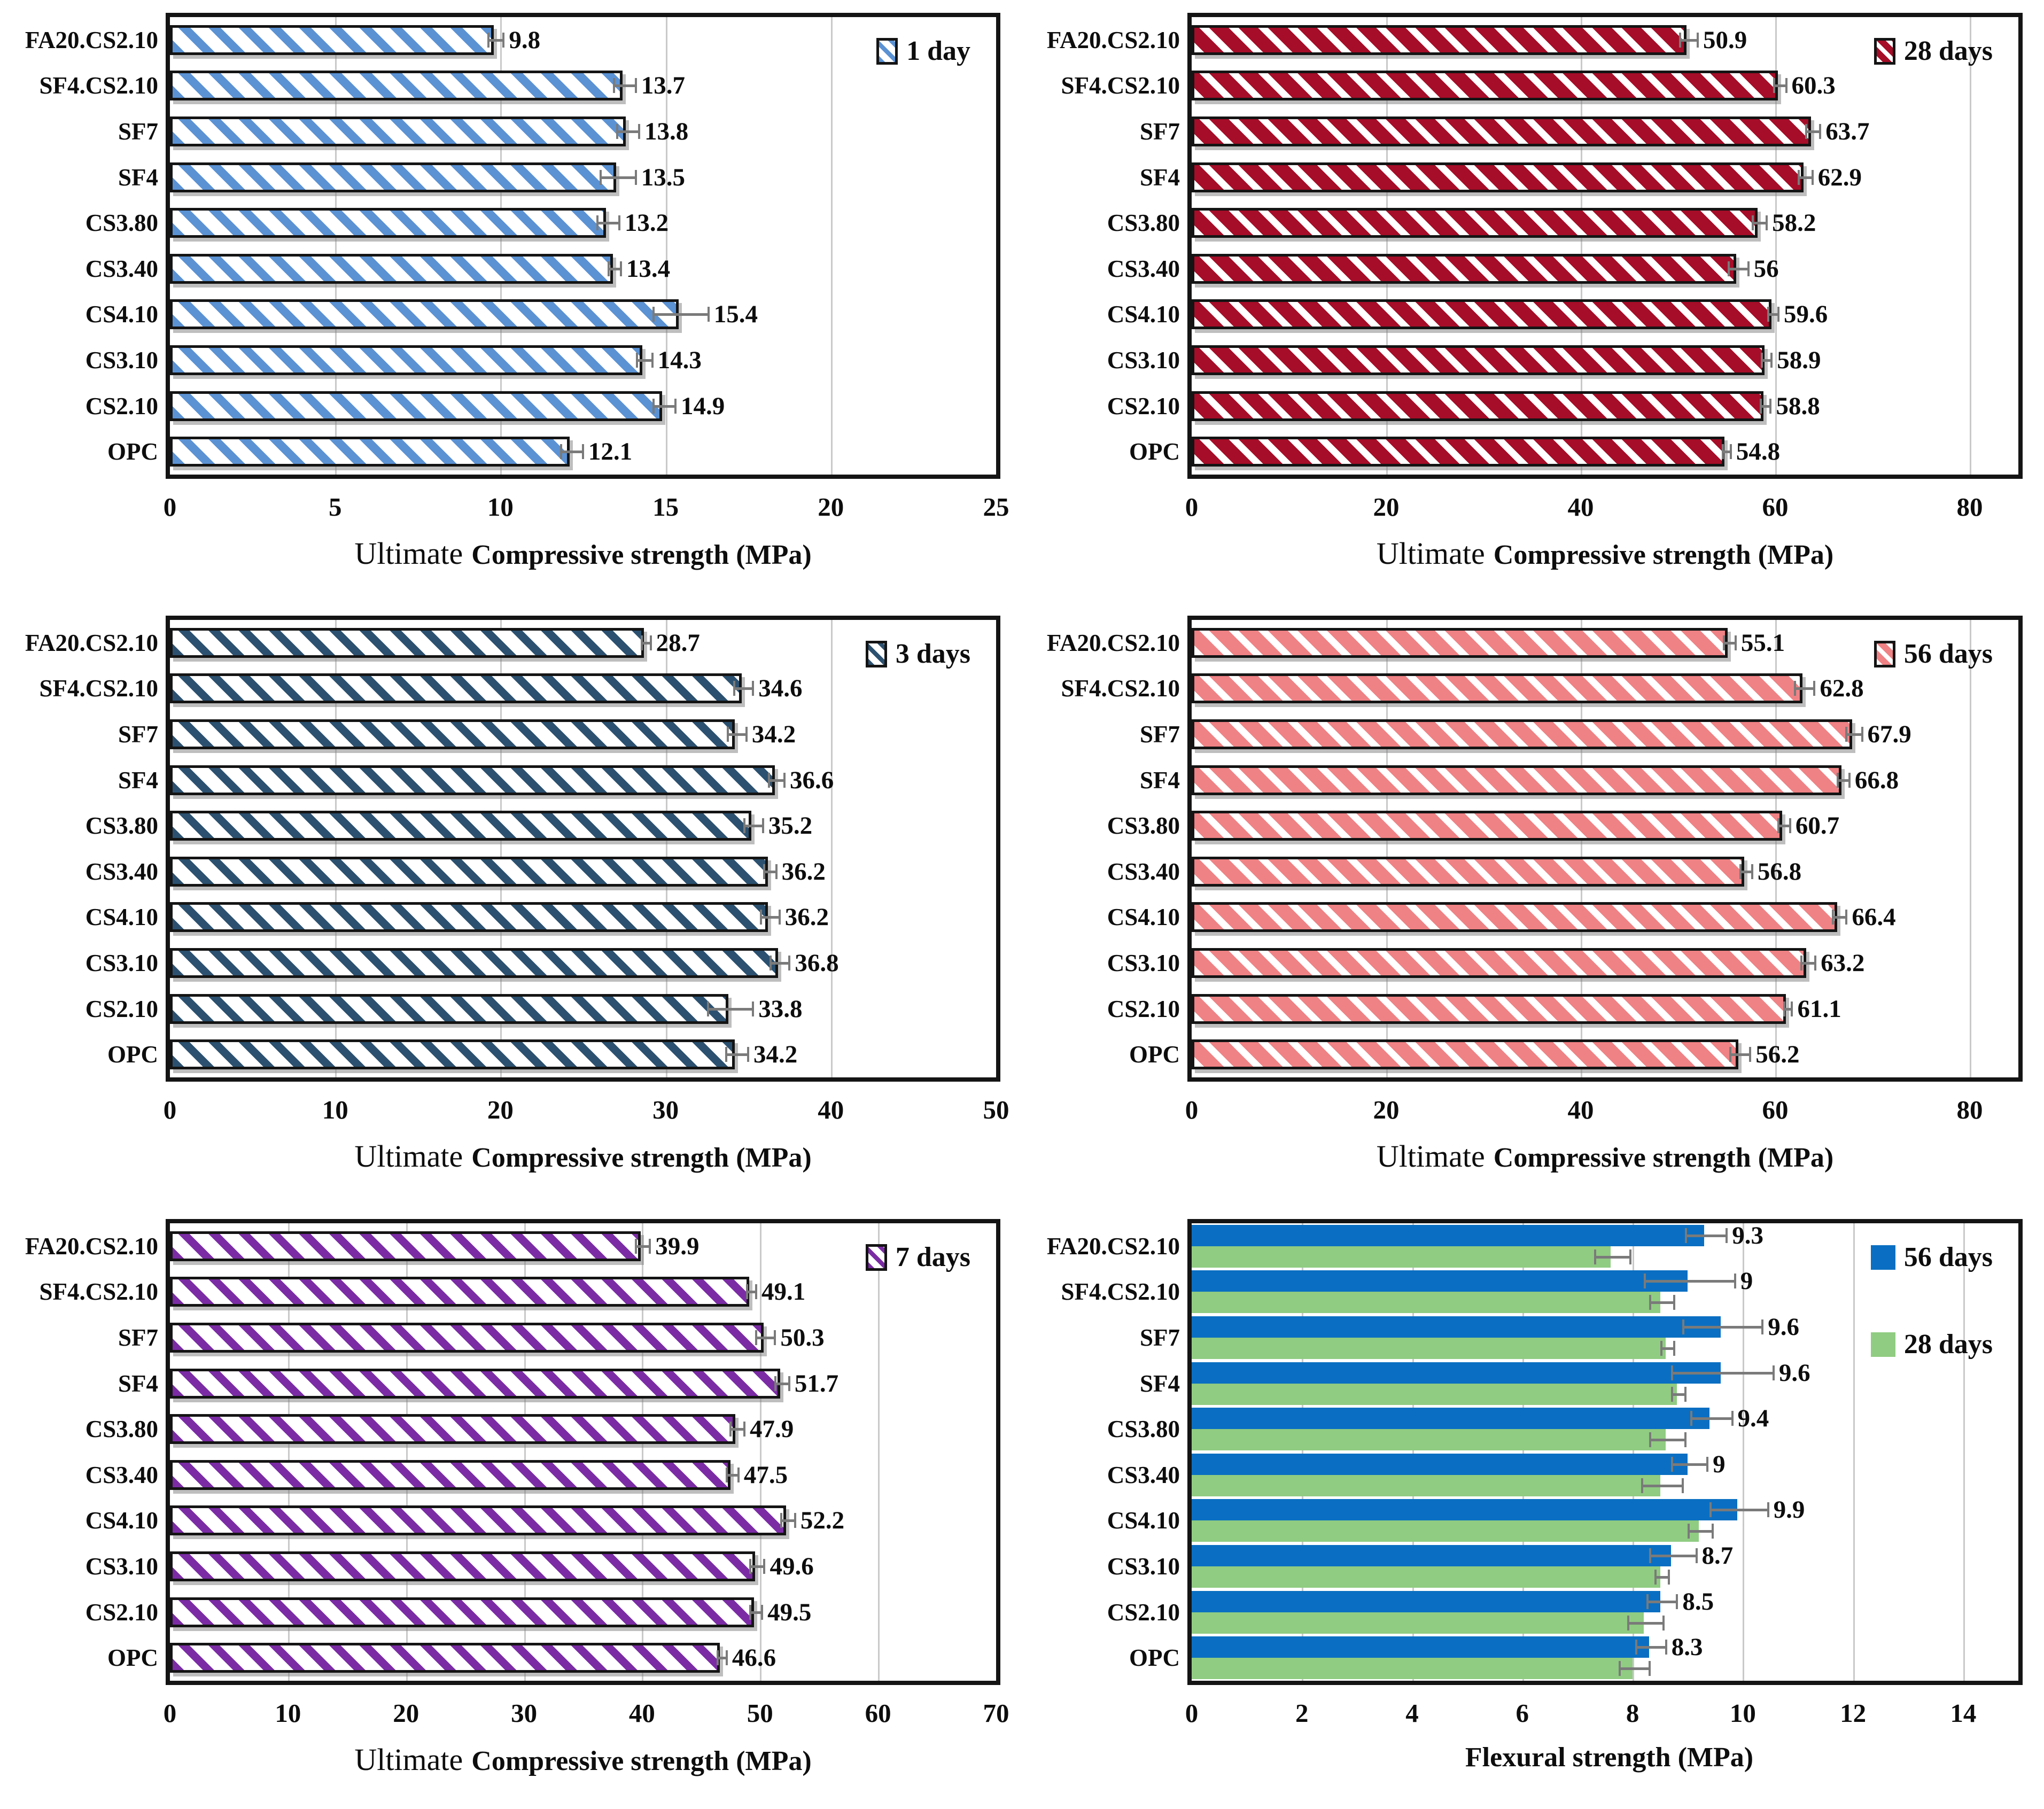 The width and height of the screenshot is (2044, 1809). What do you see at coordinates (445, 1658) in the screenshot?
I see `bar-7-days-OPC` at bounding box center [445, 1658].